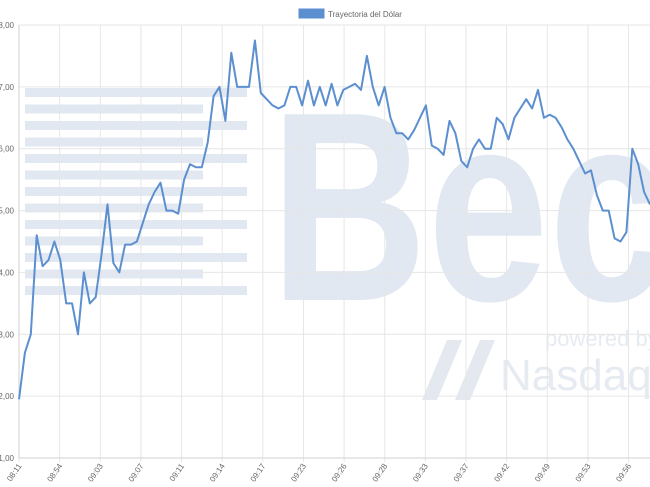 This screenshot has width=650, height=487. I want to click on x-tick-label: 09:14, so click(217, 473).